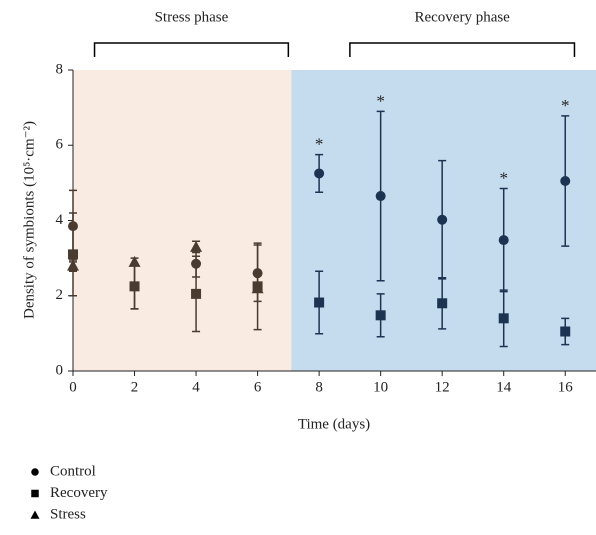 This screenshot has width=596, height=535. I want to click on x-tick-label: 16, so click(566, 387).